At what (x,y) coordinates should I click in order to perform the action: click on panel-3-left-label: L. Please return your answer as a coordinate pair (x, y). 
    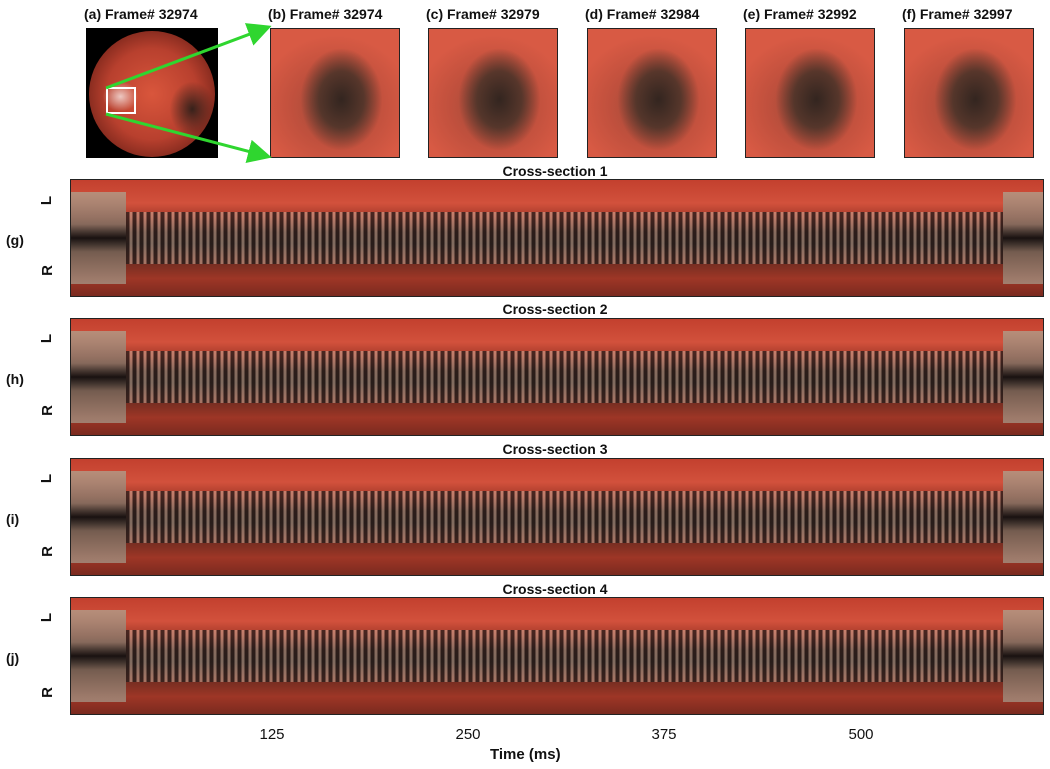
    Looking at the image, I should click on (47, 478).